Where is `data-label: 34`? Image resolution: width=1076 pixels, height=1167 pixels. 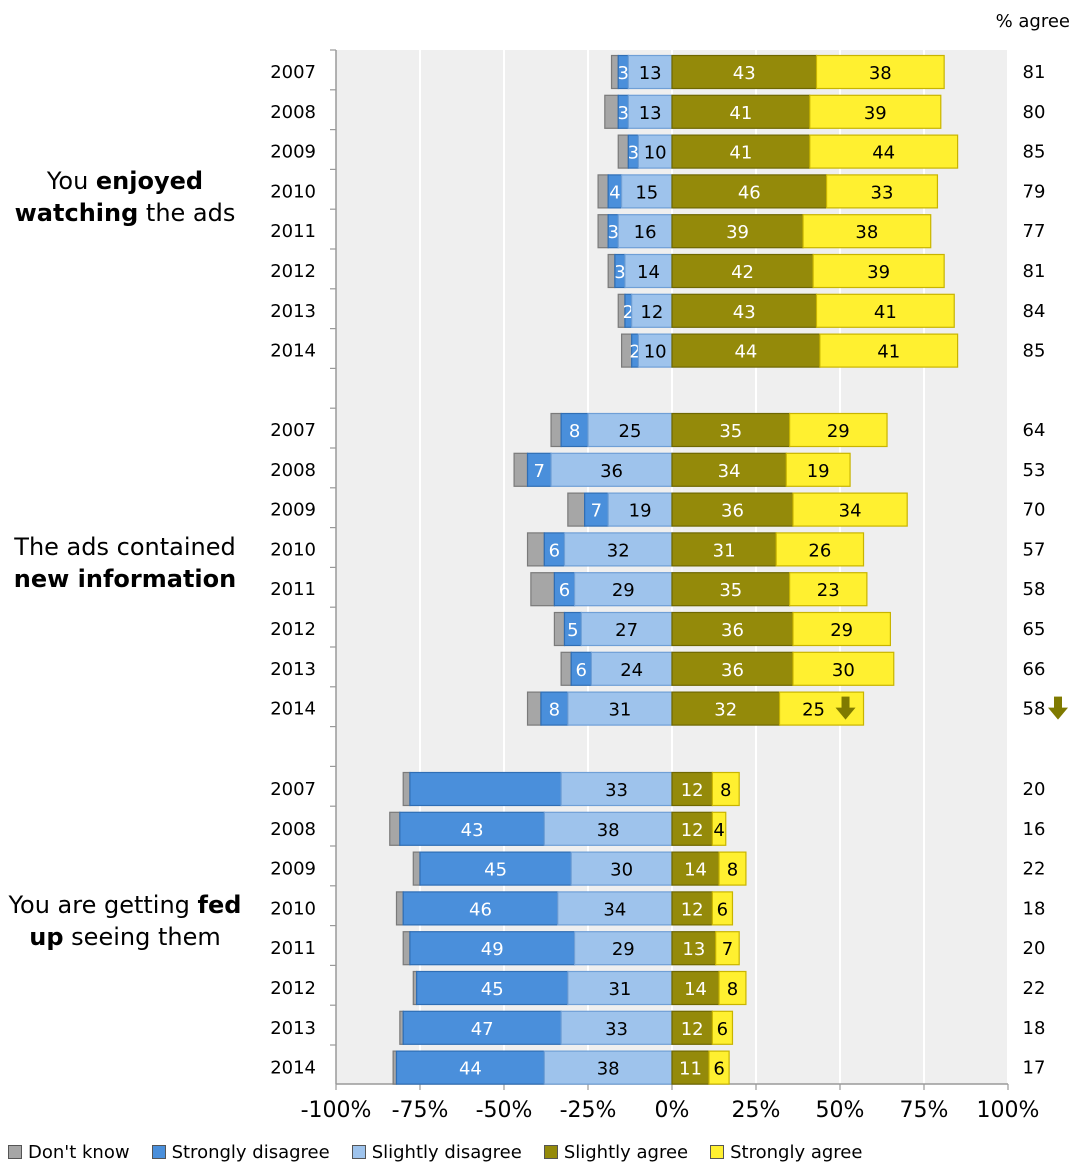 data-label: 34 is located at coordinates (614, 909).